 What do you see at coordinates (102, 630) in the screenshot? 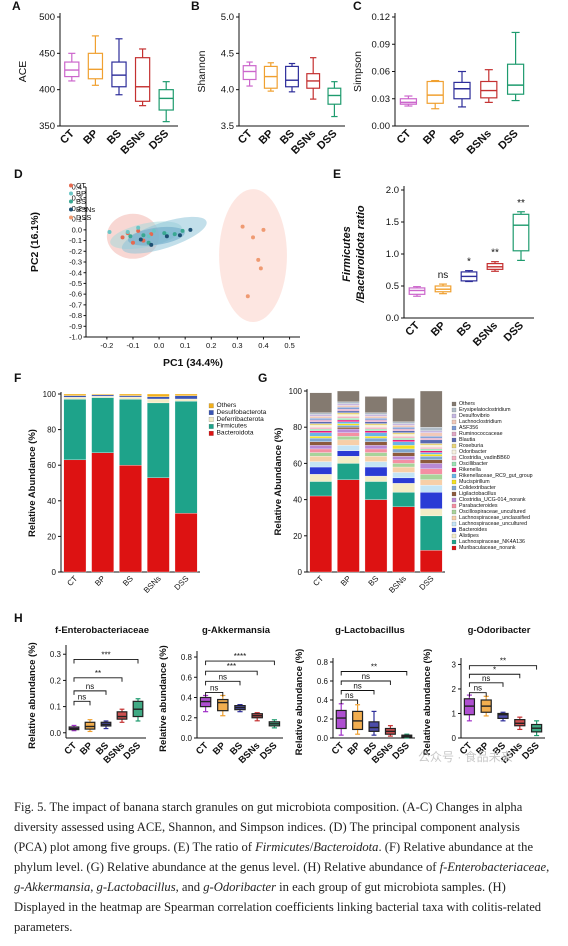
I see `panel-title-H1: f-Enterobacteriaceae` at bounding box center [102, 630].